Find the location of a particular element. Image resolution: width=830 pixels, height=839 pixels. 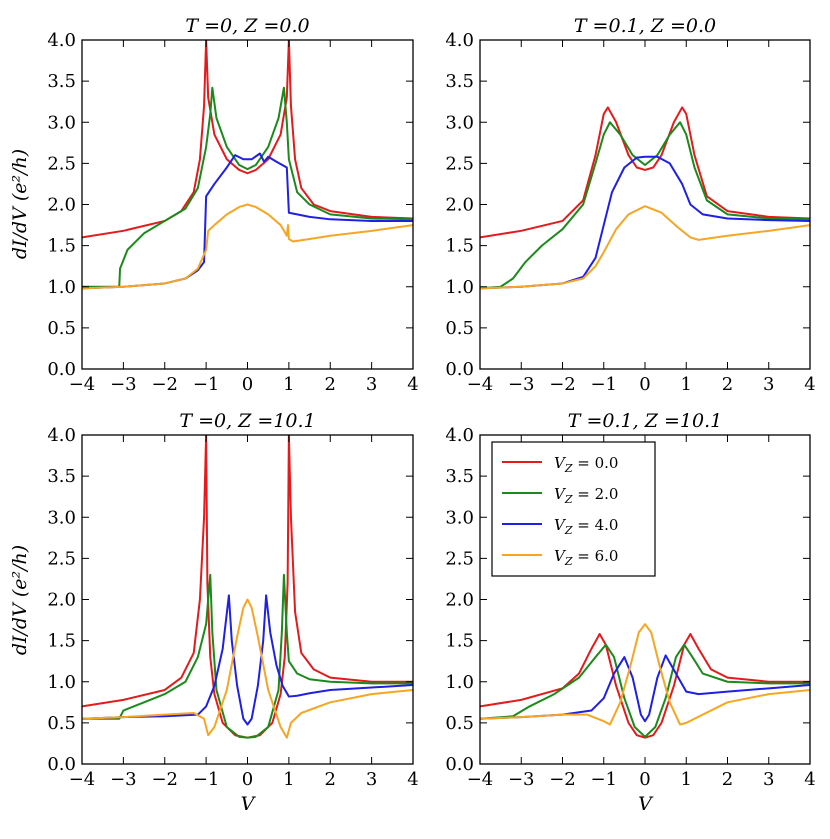

legend-label: VZ = 0.0 is located at coordinates (586, 464).